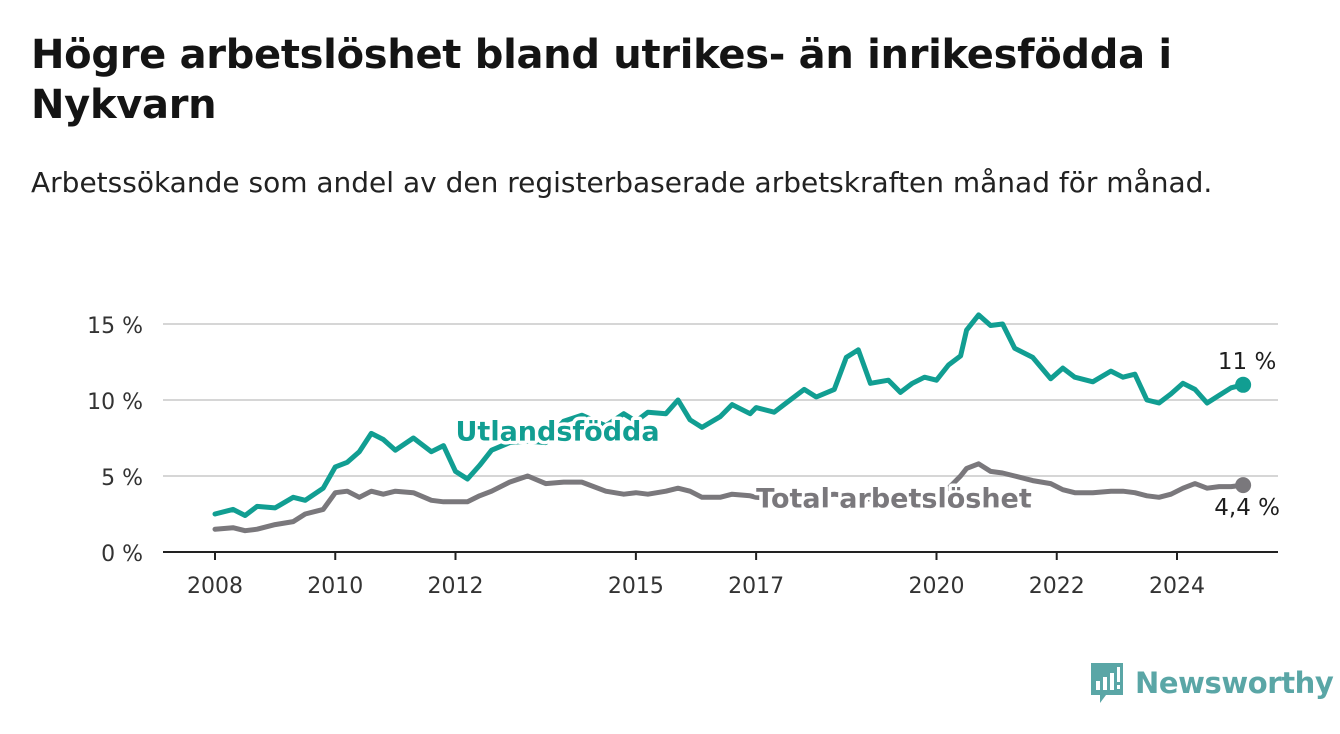 This screenshot has height=734, width=1340. Describe the element at coordinates (115, 326) in the screenshot. I see `y-tick-label: 15 %` at that location.